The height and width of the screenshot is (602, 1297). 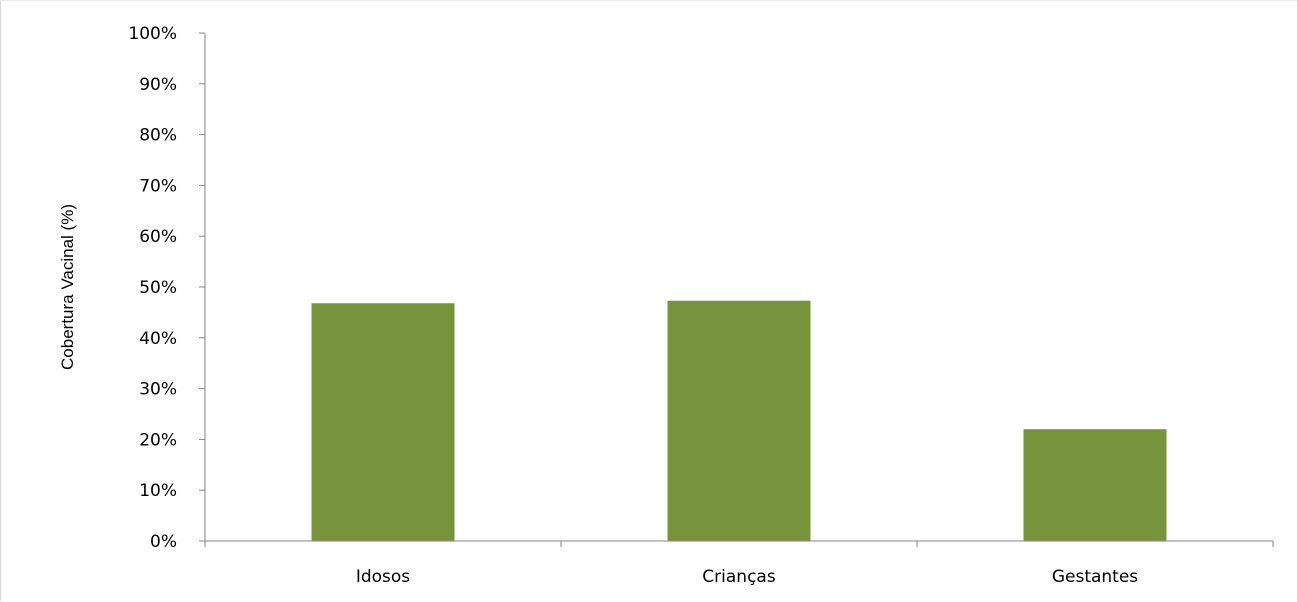 What do you see at coordinates (158, 186) in the screenshot?
I see `y-tick-label: 70%` at bounding box center [158, 186].